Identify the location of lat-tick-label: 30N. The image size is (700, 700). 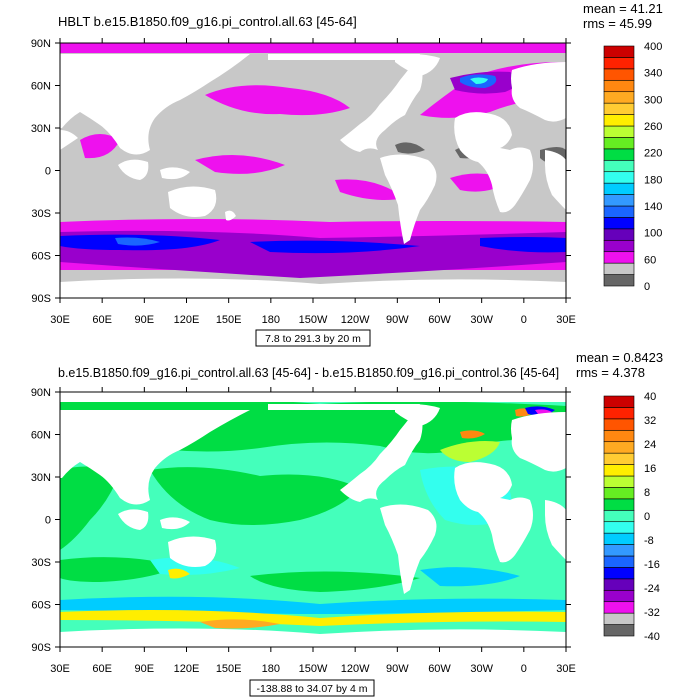
(41, 478).